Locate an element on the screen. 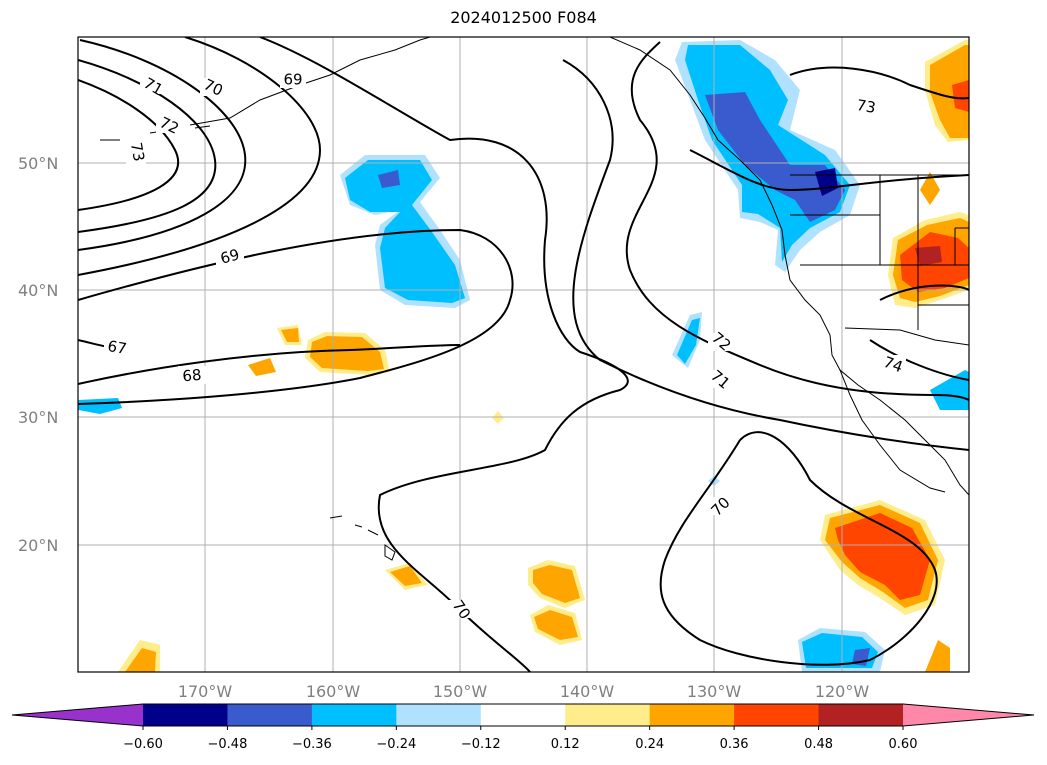 Image resolution: width=1047 pixels, height=765 pixels. anomaly-positive-southwest-core is located at coordinates (140, 660).